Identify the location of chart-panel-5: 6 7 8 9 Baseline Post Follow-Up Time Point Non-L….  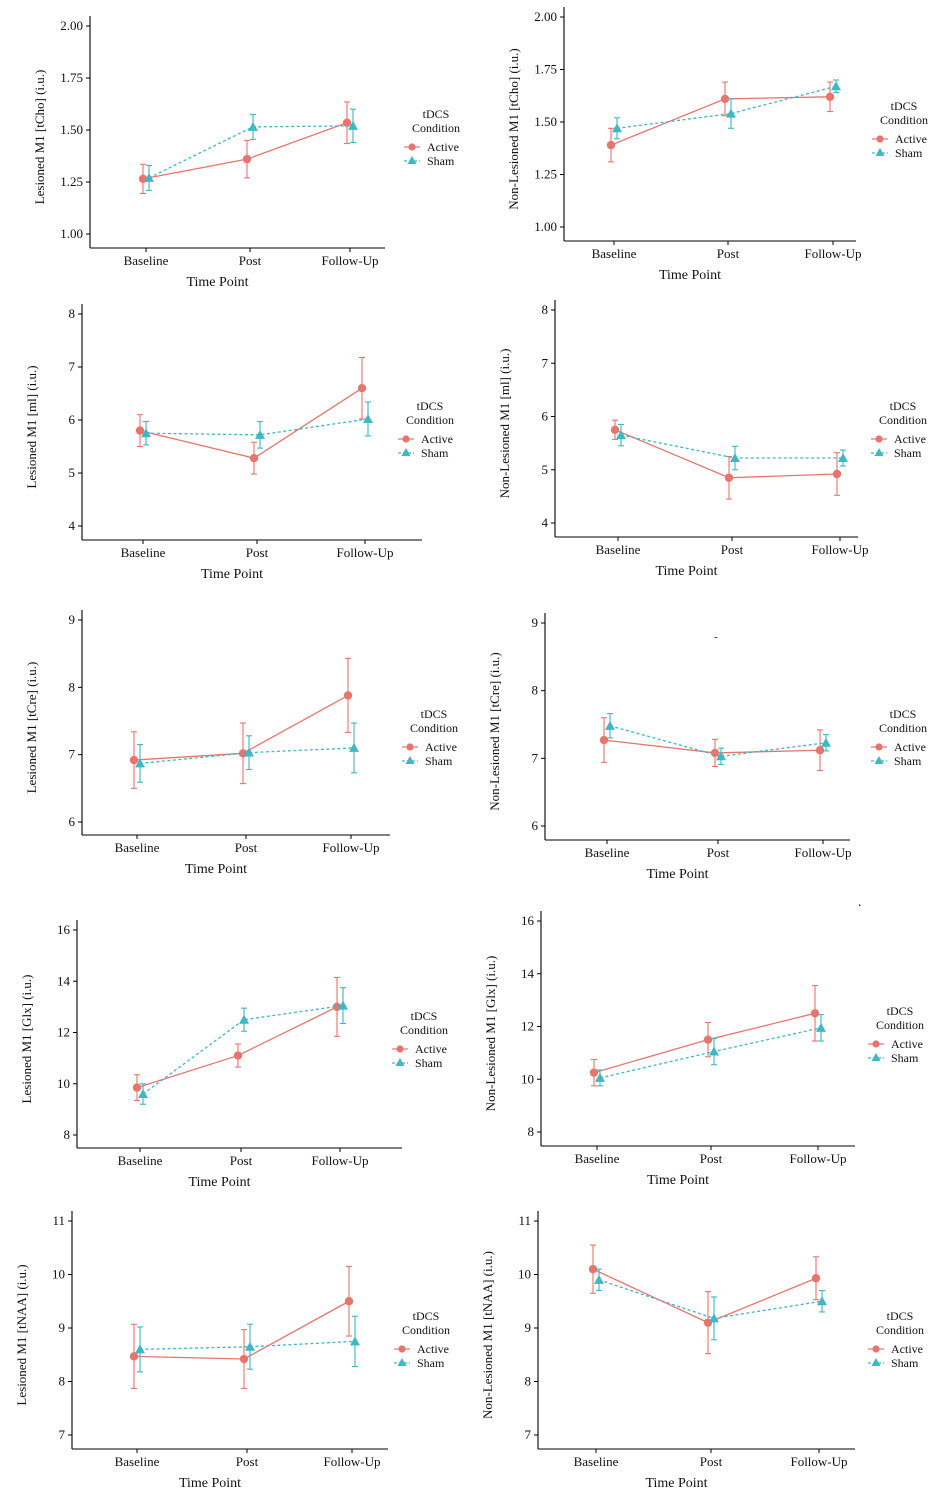
(707, 747).